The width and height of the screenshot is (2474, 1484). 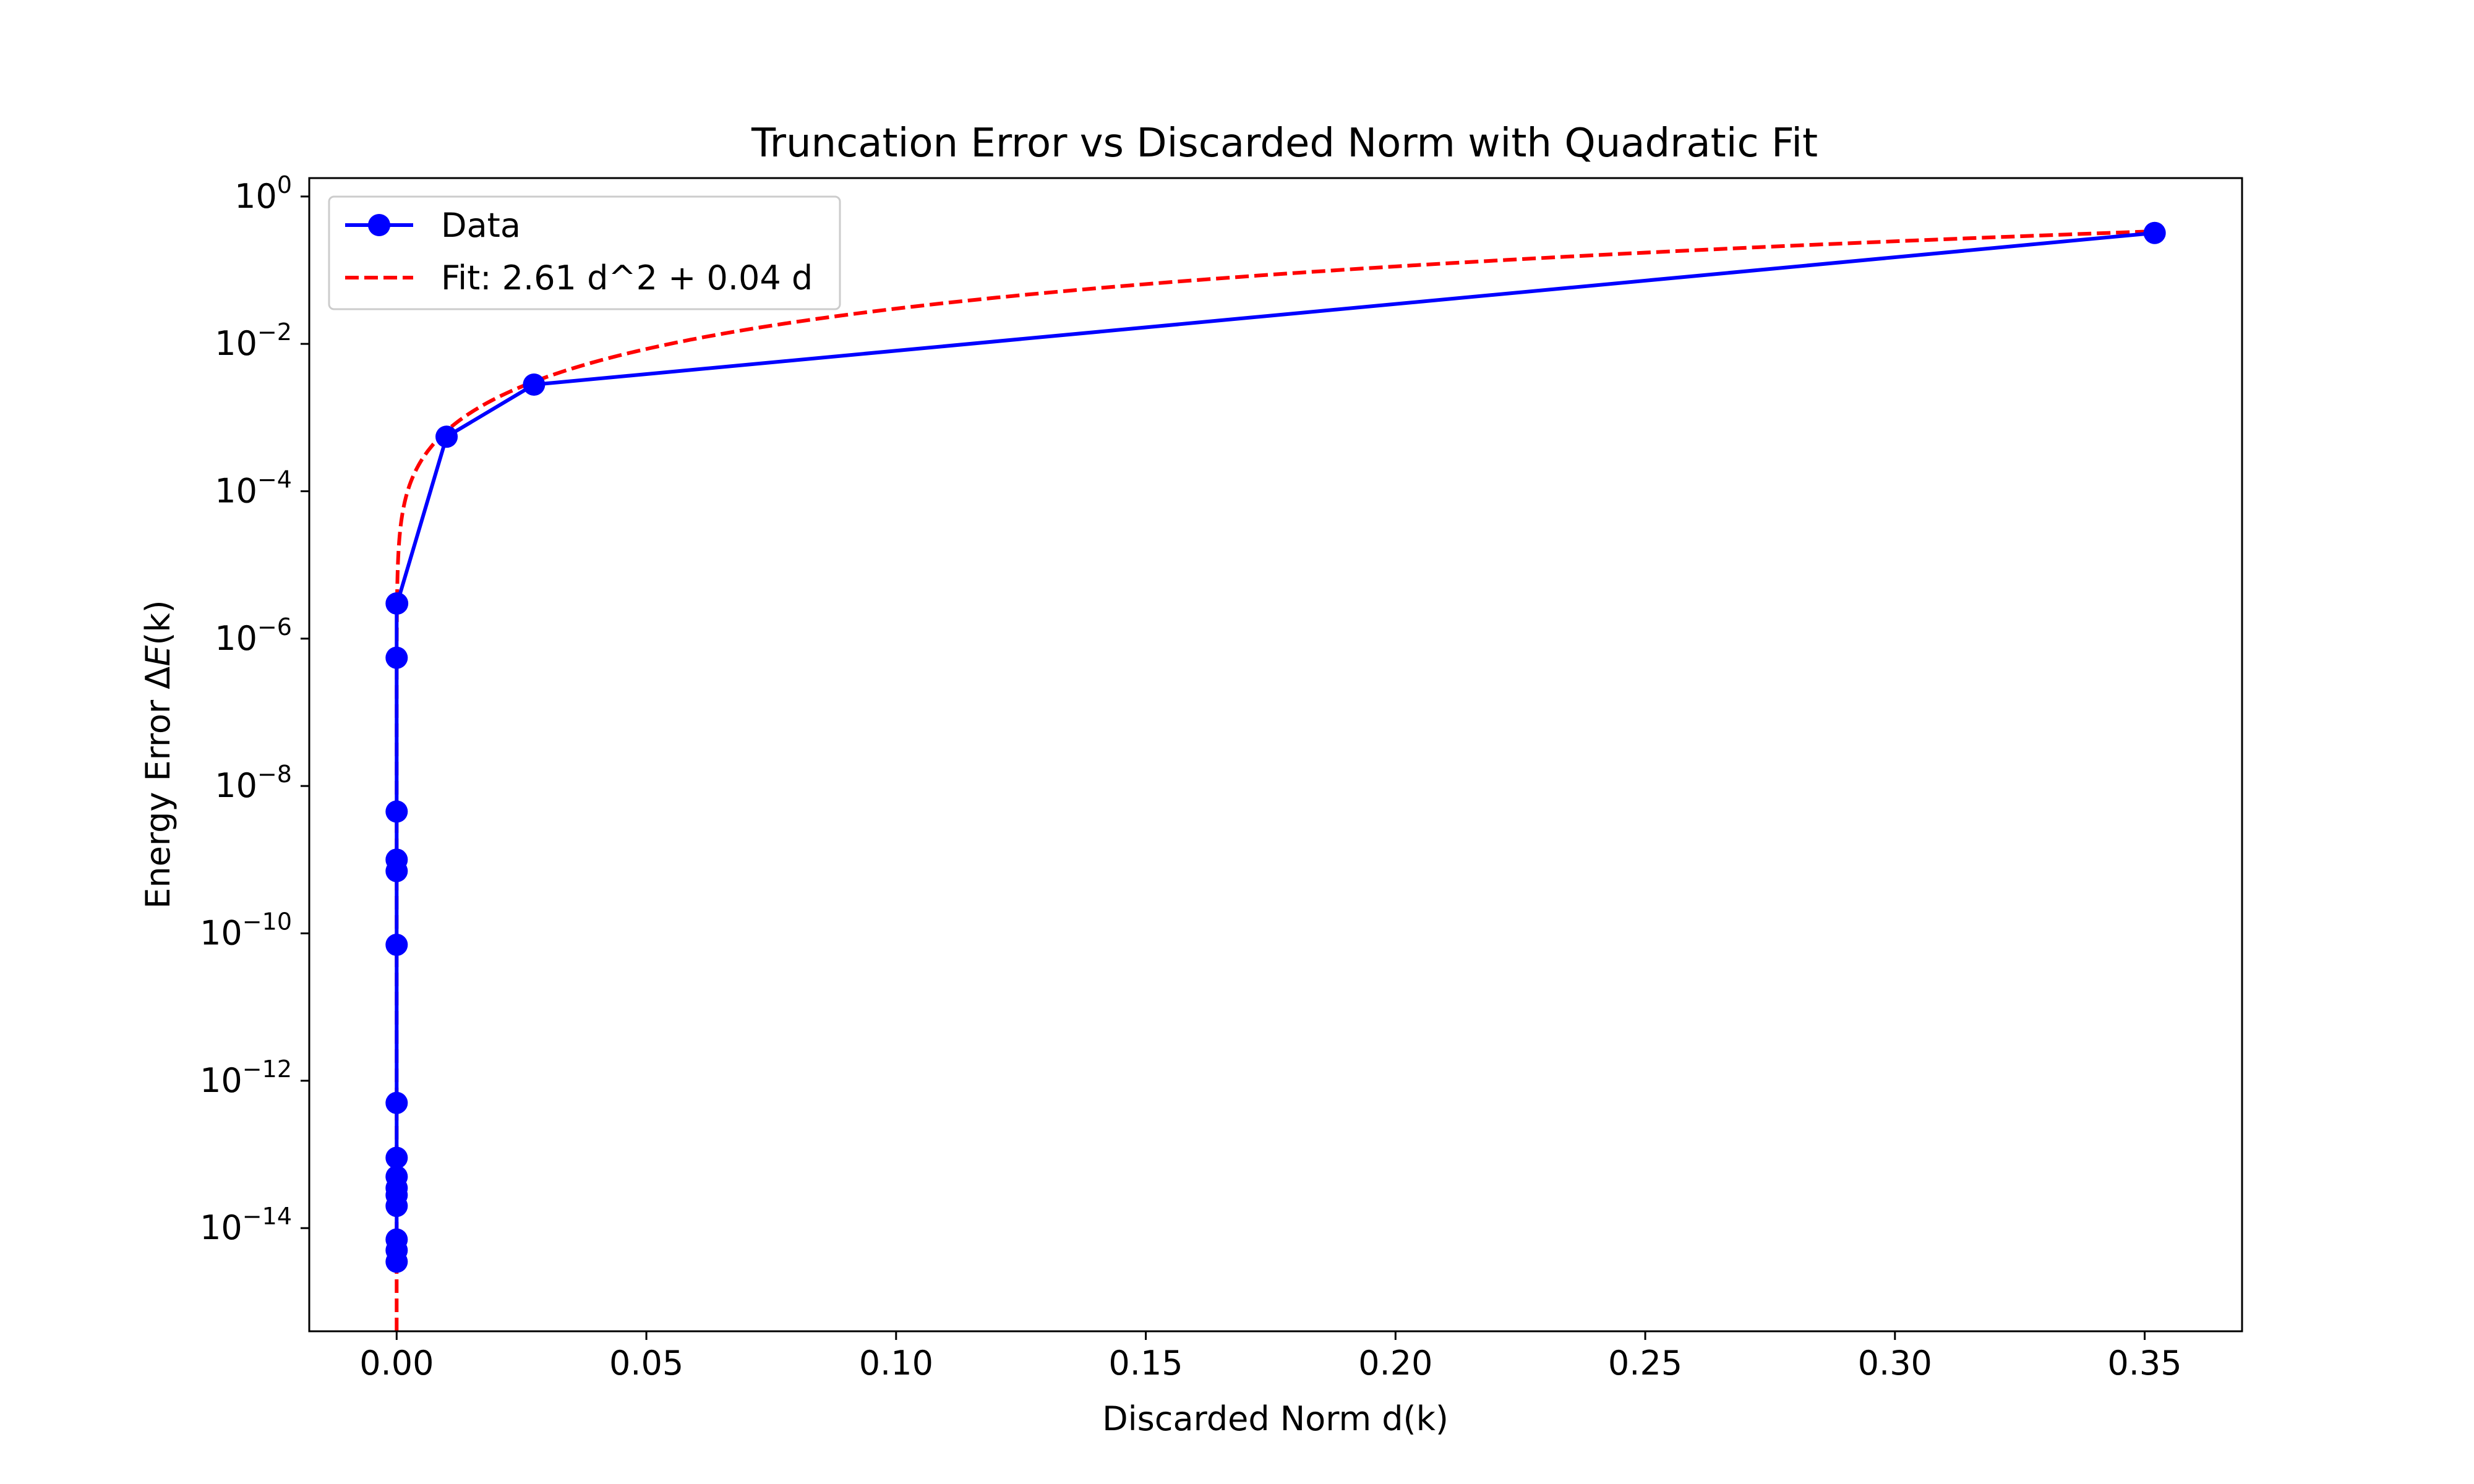 I want to click on x-tick-label: 0.35, so click(x=2144, y=1363).